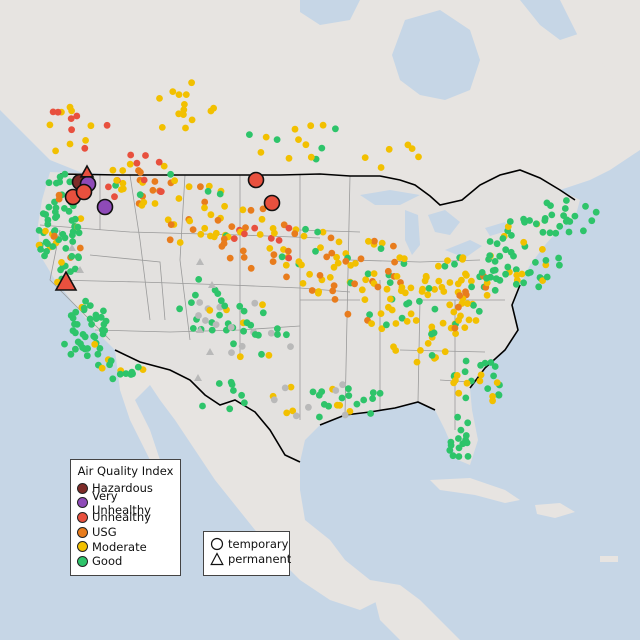 This screenshot has width=640, height=640. Describe the element at coordinates (249, 544) in the screenshot. I see `legend-row-temporary: temporary` at that location.